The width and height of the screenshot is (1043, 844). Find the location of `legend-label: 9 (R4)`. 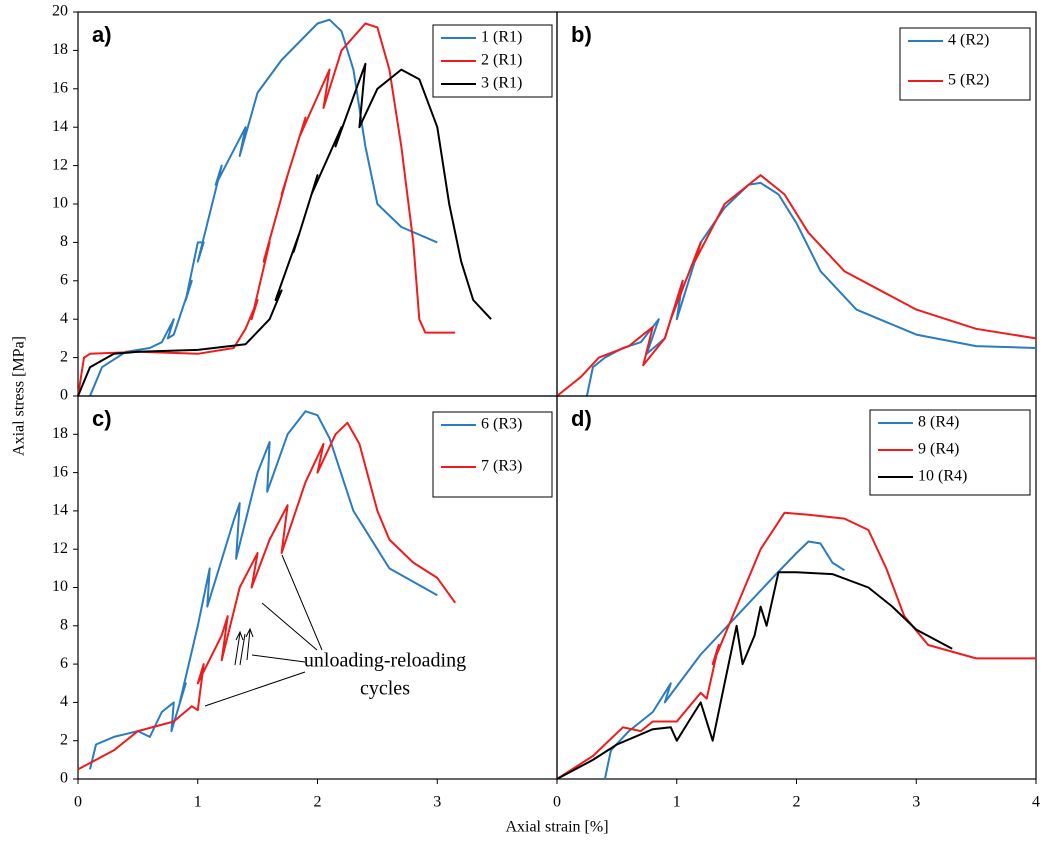

legend-label: 9 (R4) is located at coordinates (938, 449).